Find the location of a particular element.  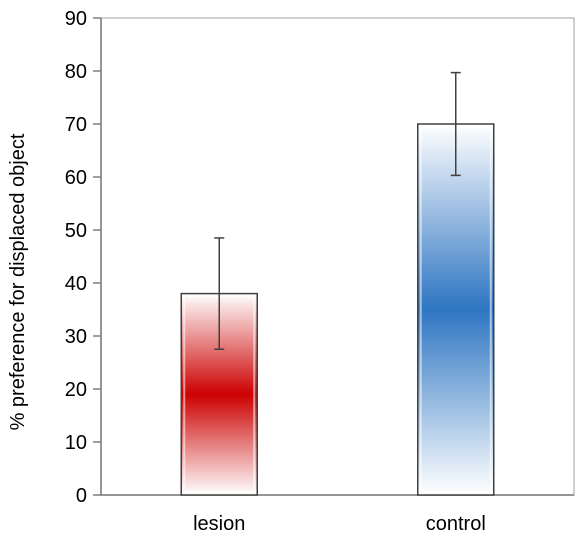

y-tick-label: 80 is located at coordinates (76, 72).